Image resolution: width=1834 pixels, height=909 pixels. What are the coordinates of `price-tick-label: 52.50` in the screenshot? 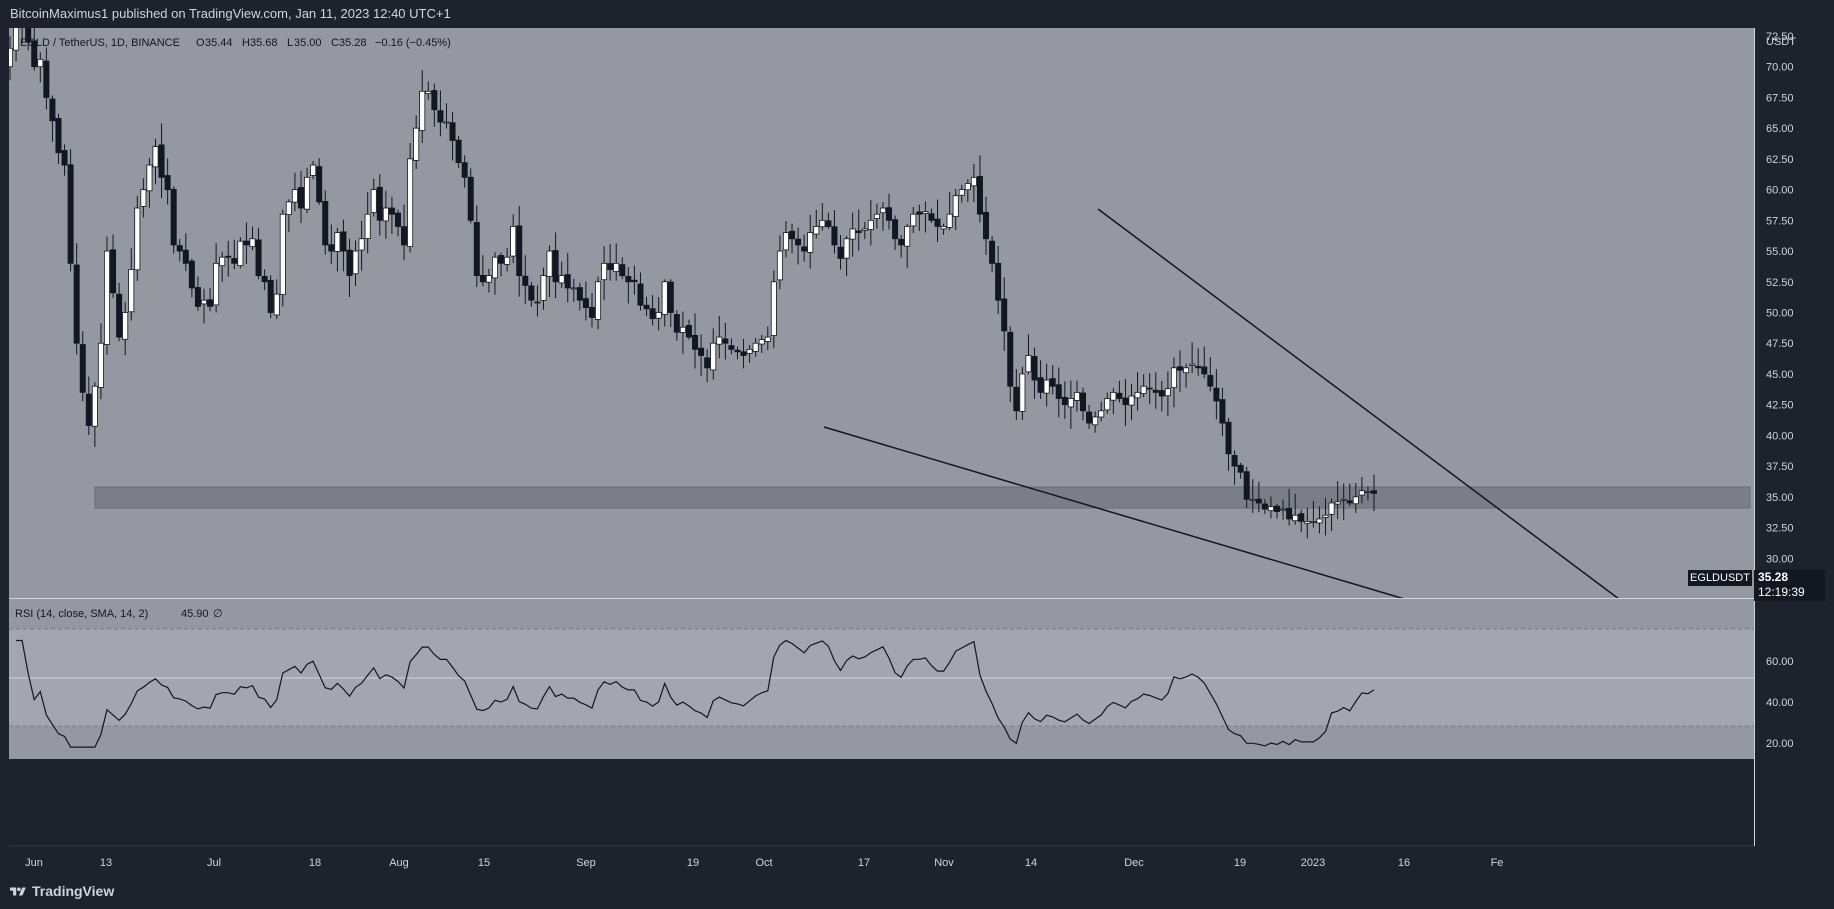 It's located at (1780, 283).